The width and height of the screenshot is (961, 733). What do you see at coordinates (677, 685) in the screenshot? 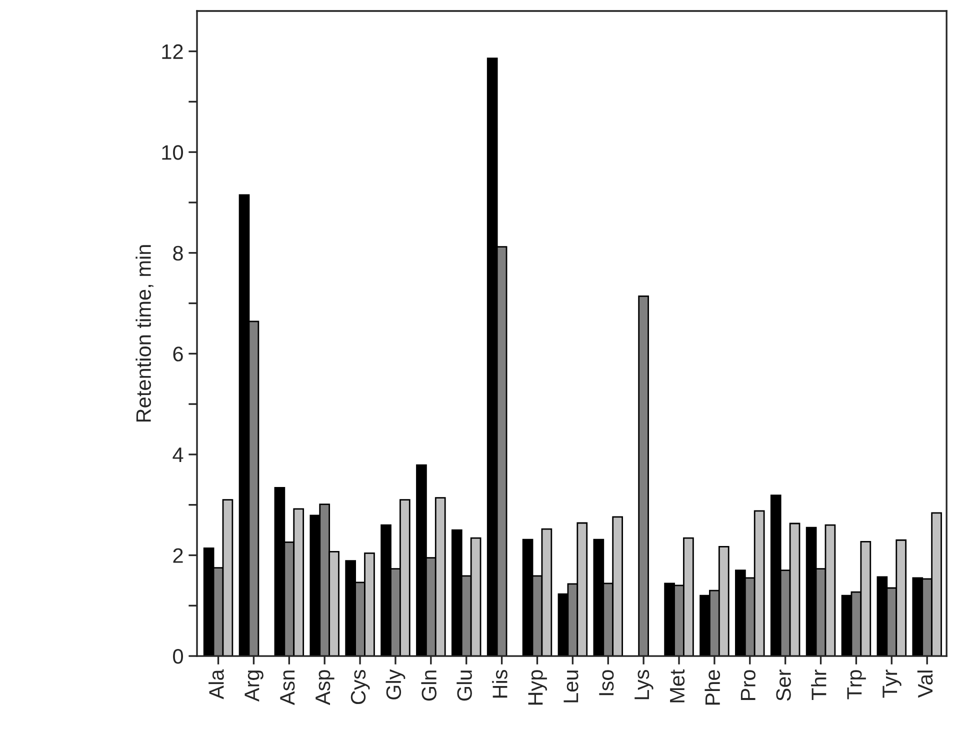
I see `x-tick-label: Met` at bounding box center [677, 685].